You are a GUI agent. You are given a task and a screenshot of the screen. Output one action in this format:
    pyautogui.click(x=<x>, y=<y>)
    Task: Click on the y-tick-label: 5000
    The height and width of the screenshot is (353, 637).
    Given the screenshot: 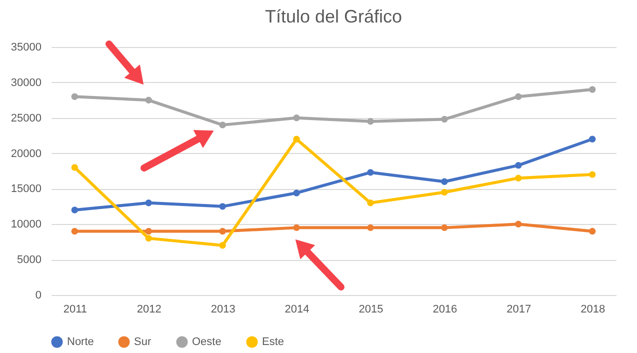 What is the action you would take?
    pyautogui.click(x=29, y=260)
    